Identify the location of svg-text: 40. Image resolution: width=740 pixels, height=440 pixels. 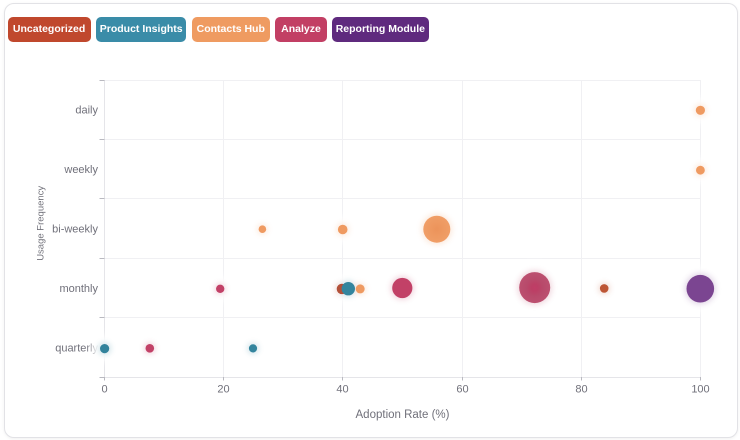
(342, 390).